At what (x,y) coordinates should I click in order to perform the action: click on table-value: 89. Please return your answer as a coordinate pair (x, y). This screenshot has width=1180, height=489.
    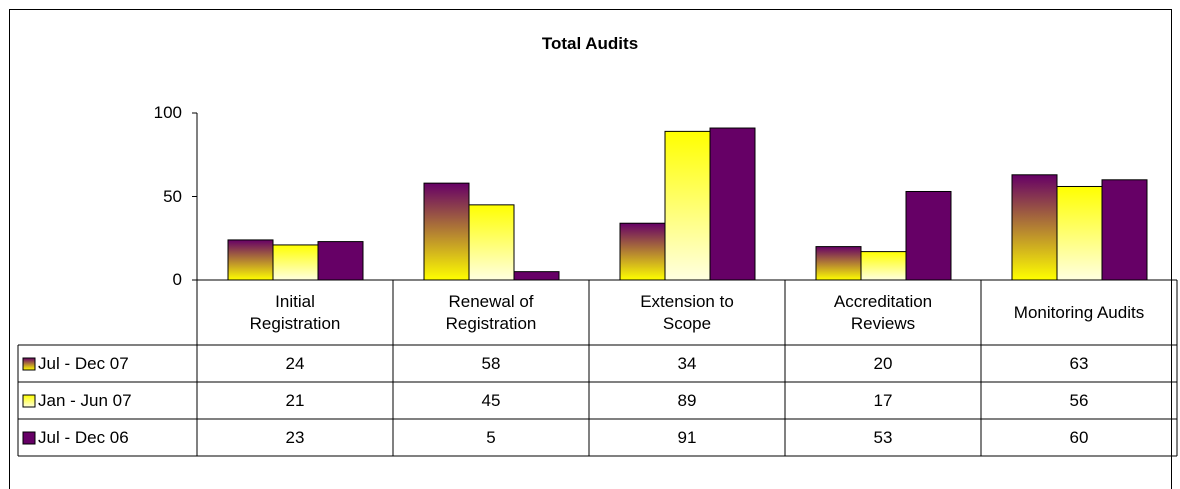
    Looking at the image, I should click on (687, 400).